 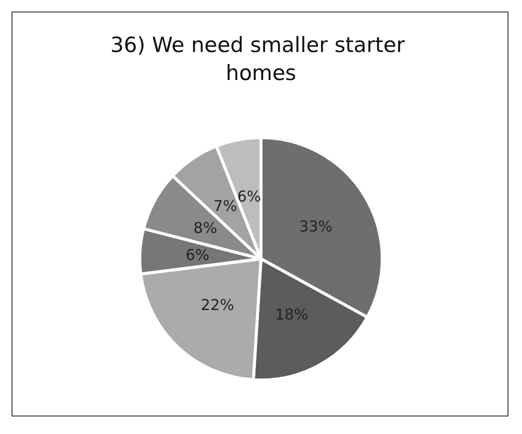 I want to click on data-label: 8%, so click(x=205, y=228).